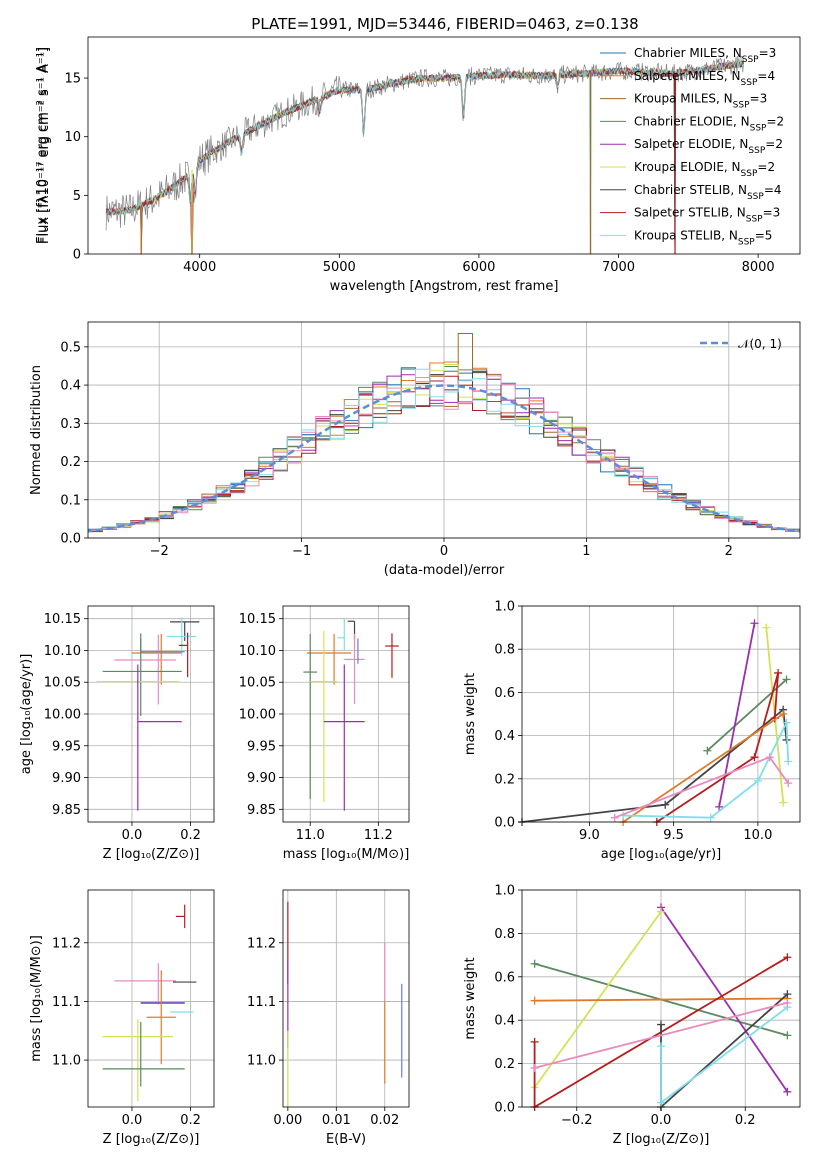 The width and height of the screenshot is (819, 1170). I want to click on x-tick-label: 1, so click(586, 551).